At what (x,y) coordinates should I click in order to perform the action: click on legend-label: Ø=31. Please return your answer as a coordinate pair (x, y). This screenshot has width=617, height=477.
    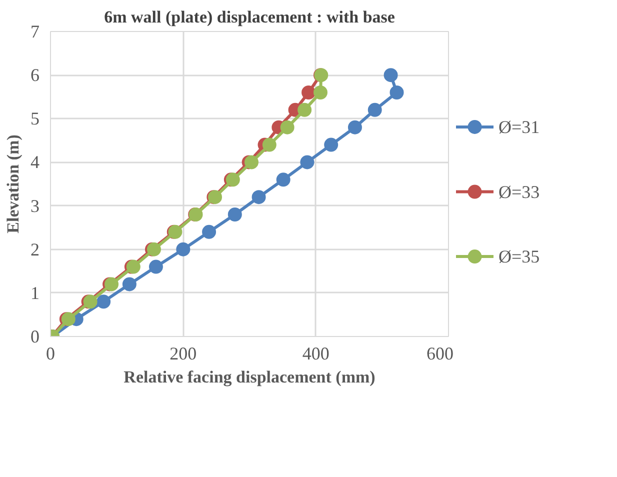
    Looking at the image, I should click on (519, 126).